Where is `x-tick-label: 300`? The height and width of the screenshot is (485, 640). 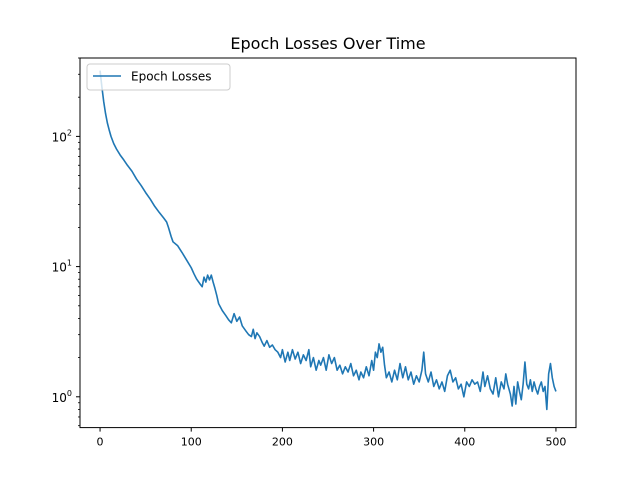
x-tick-label: 300 is located at coordinates (373, 442).